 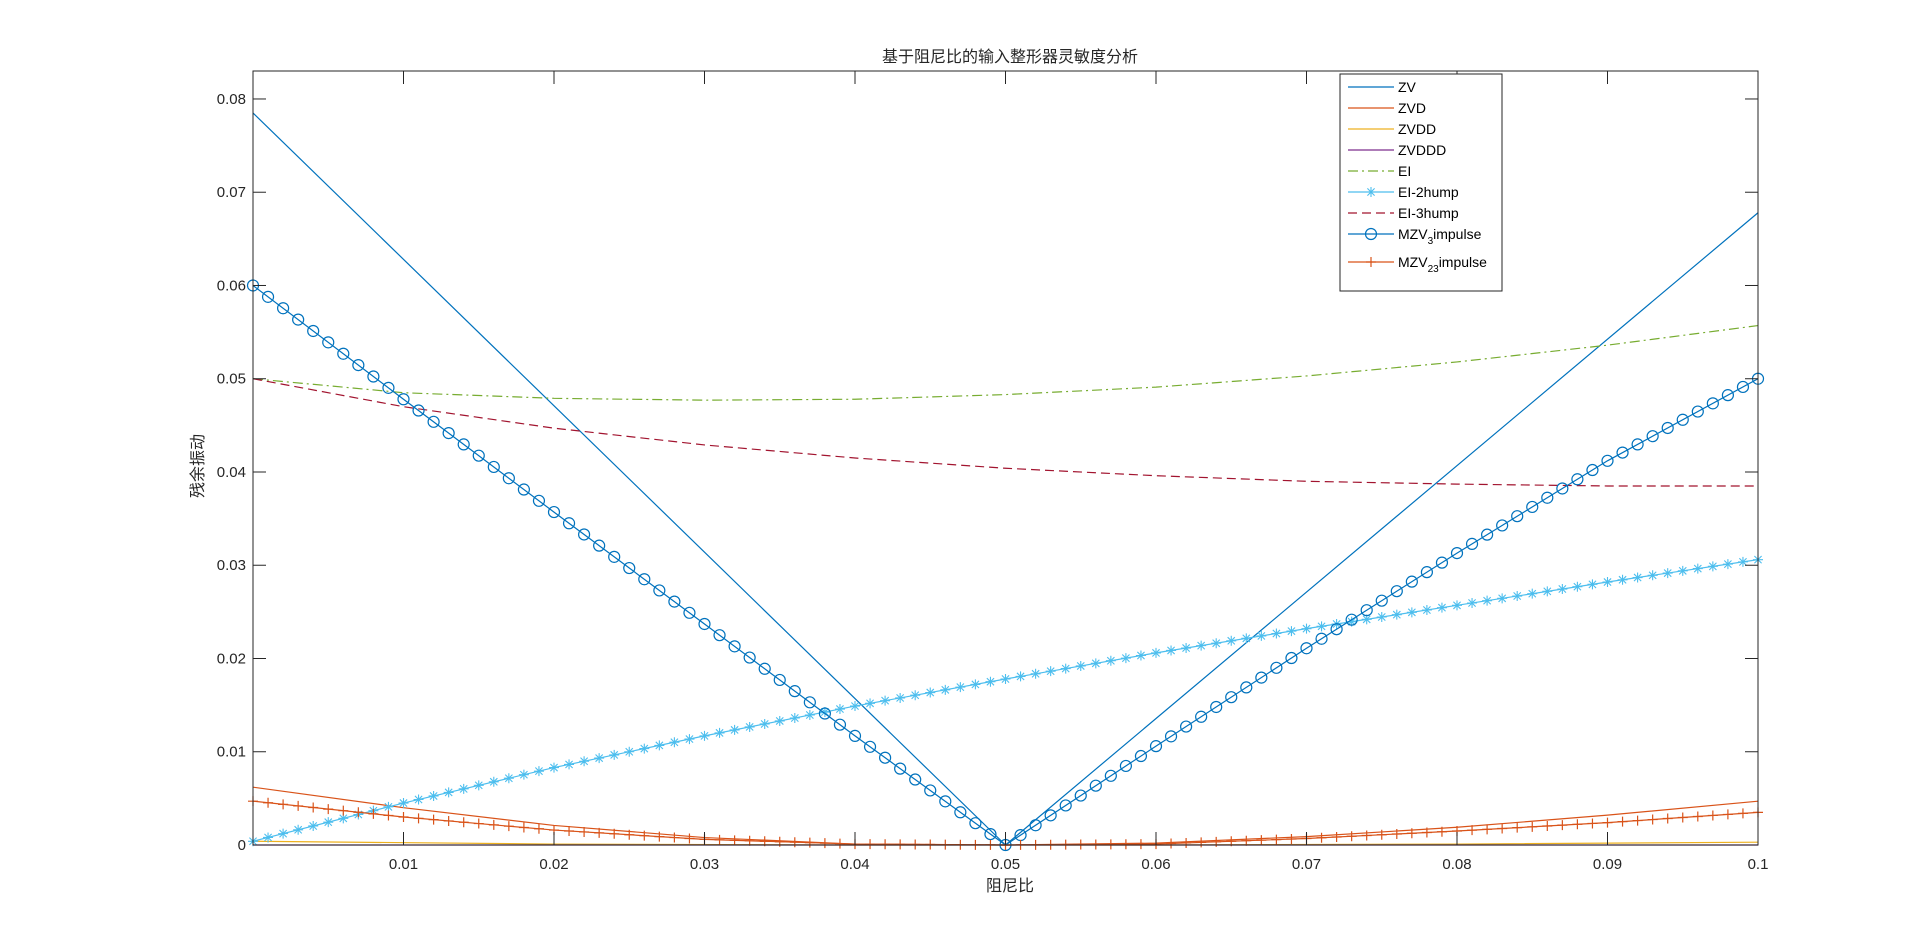 What do you see at coordinates (1404, 171) in the screenshot?
I see `legend-label: EI` at bounding box center [1404, 171].